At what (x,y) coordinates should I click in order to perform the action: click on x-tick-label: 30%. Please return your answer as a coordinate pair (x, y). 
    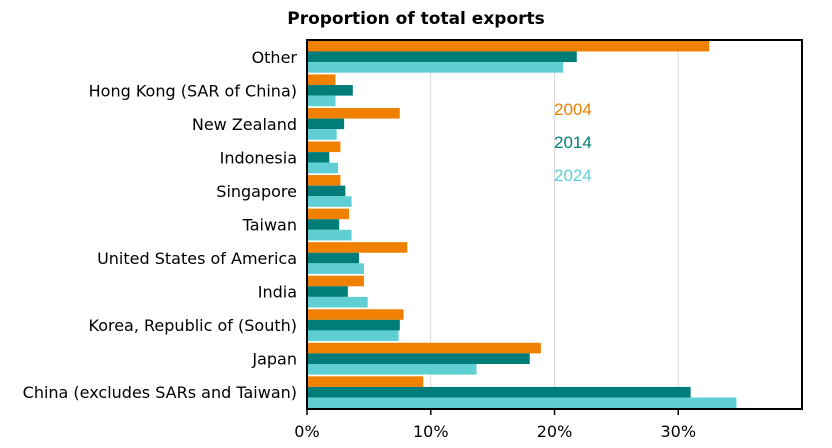
    Looking at the image, I should click on (678, 431).